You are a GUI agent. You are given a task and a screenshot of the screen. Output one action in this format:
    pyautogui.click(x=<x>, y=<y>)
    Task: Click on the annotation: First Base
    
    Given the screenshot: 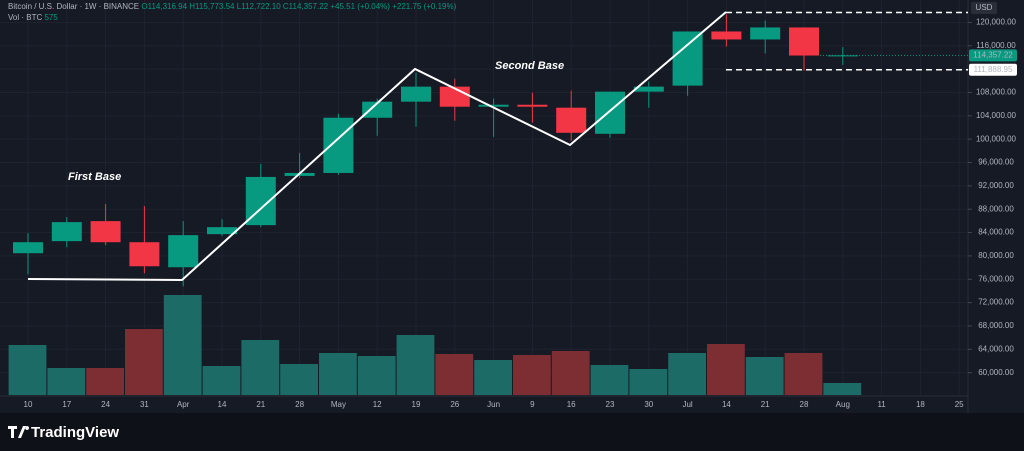 What is the action you would take?
    pyautogui.click(x=94, y=177)
    